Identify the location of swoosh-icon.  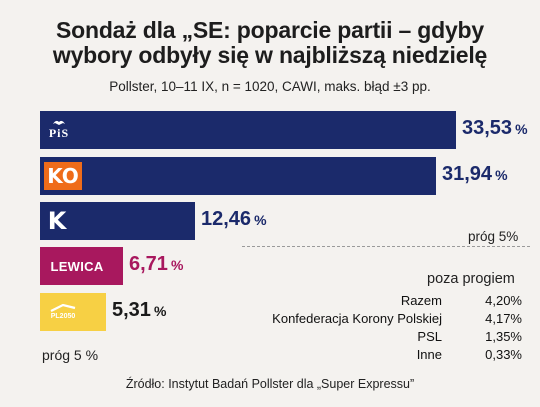
(63, 308).